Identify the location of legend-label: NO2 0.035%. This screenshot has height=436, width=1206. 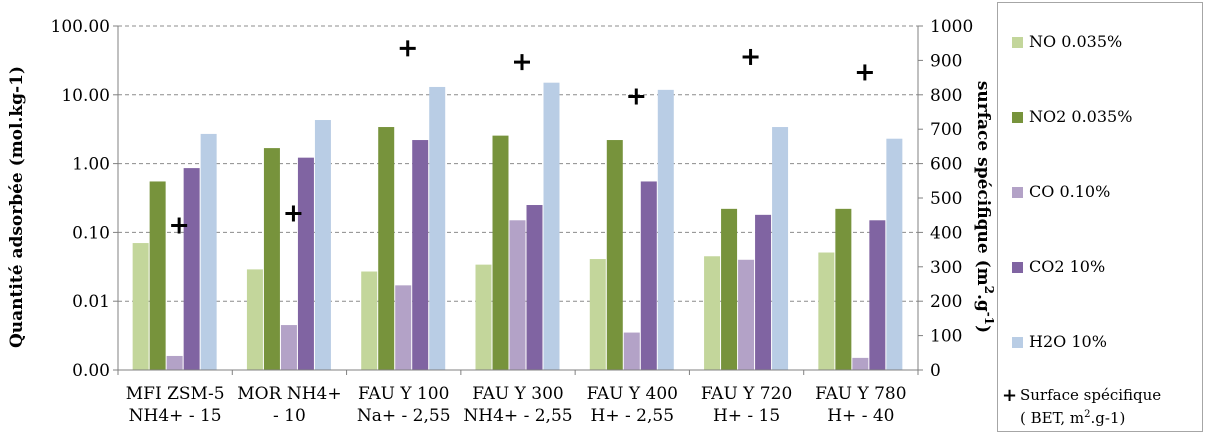
(1081, 116).